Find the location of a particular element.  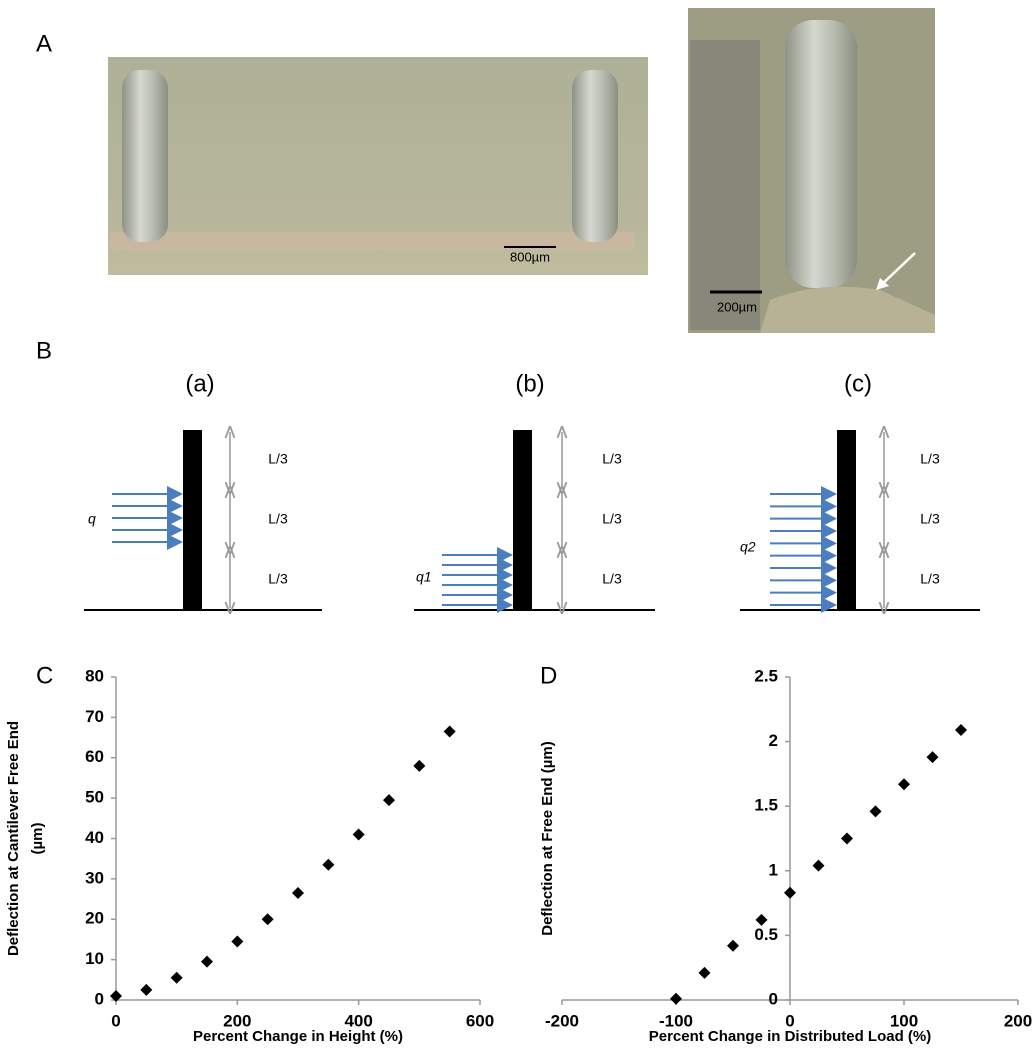

y-tick-label: 40 is located at coordinates (94, 837).